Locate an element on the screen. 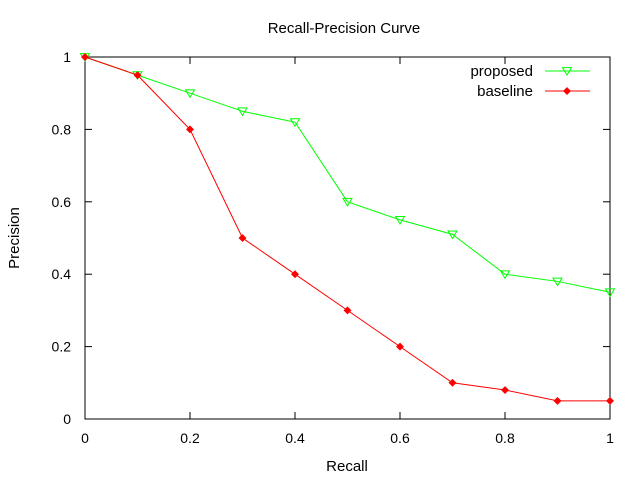 The width and height of the screenshot is (640, 480). x-tick-label: 0.8 is located at coordinates (505, 438).